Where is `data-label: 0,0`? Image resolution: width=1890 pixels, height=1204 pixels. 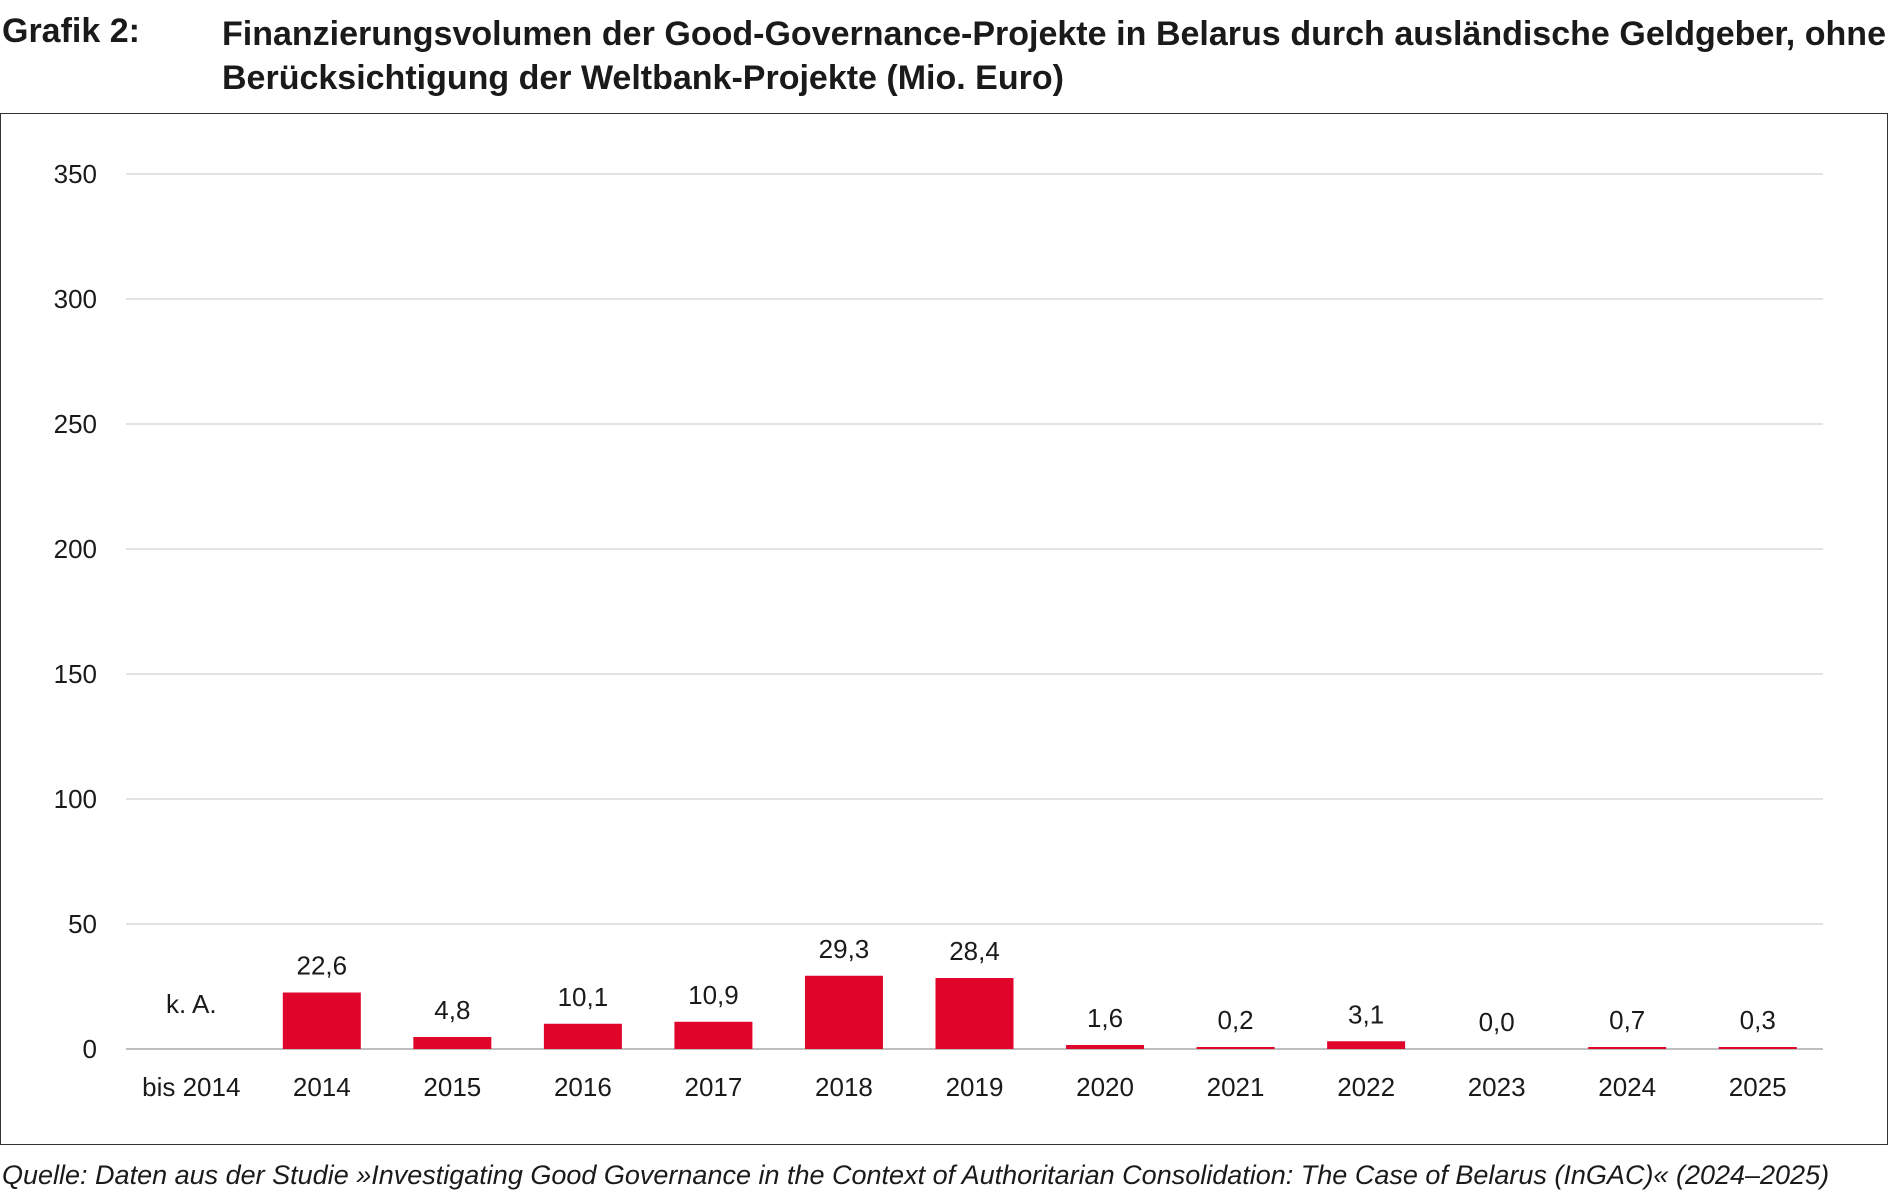 data-label: 0,0 is located at coordinates (1497, 1022).